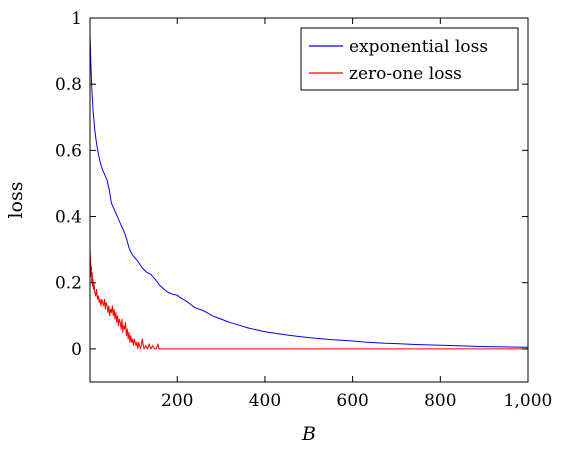 The height and width of the screenshot is (452, 571). I want to click on x-tick-label: 400, so click(265, 401).